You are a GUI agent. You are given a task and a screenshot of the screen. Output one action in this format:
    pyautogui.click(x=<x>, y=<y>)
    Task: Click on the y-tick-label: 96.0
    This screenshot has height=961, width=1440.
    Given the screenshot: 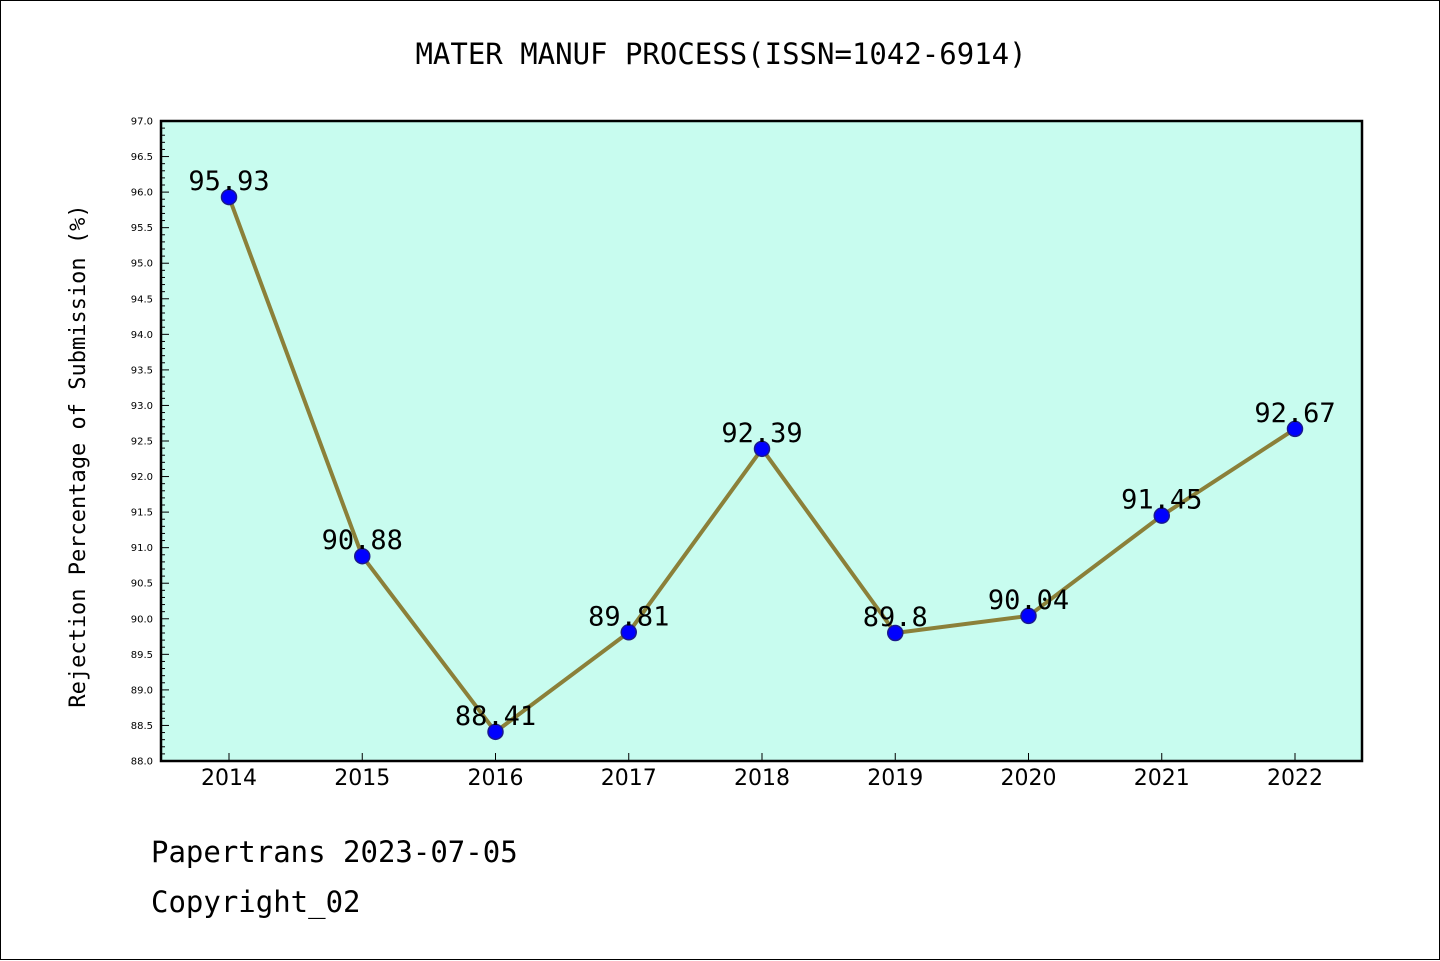 What is the action you would take?
    pyautogui.click(x=142, y=193)
    